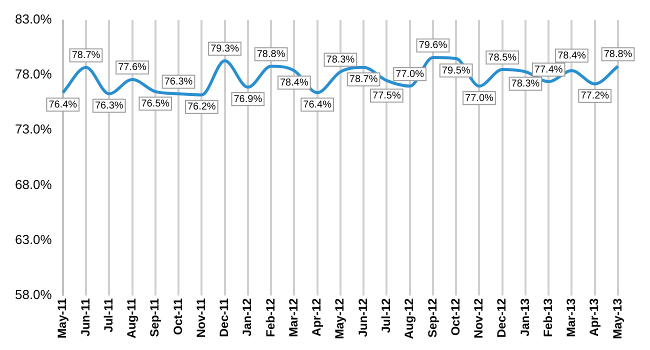  Describe the element at coordinates (33, 19) in the screenshot. I see `y-tick-label: 83.0%` at that location.